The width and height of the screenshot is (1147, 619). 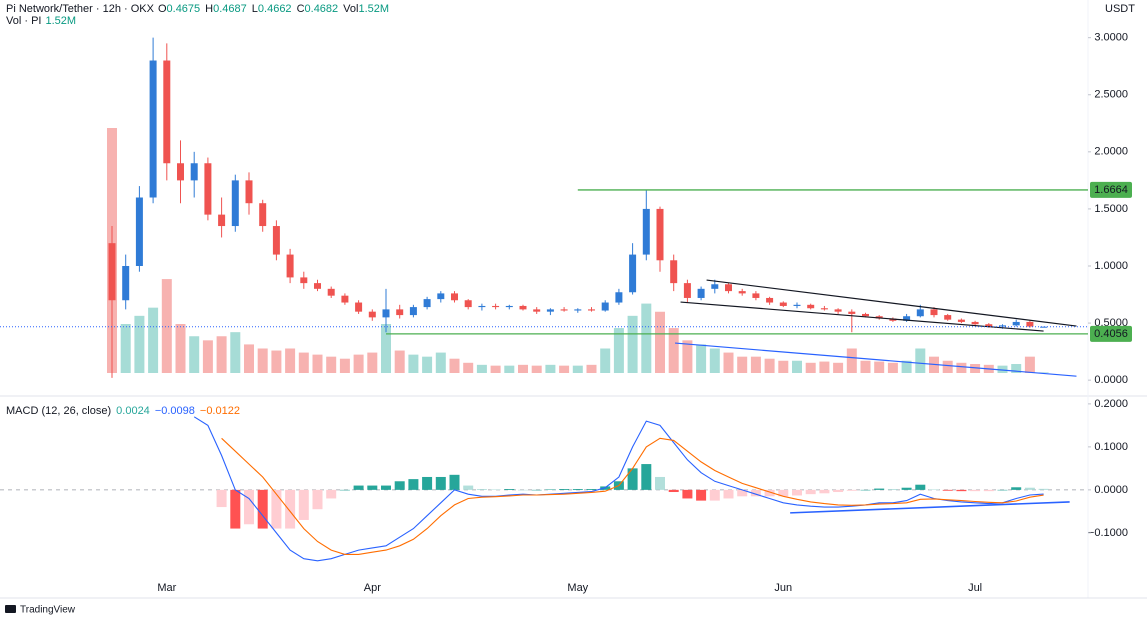 I want to click on ohlc-label: C, so click(x=301, y=9).